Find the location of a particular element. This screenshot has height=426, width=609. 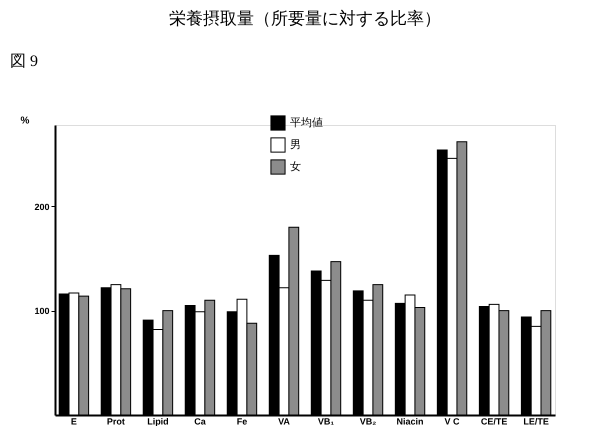

x-tick-label: Fe is located at coordinates (242, 421).